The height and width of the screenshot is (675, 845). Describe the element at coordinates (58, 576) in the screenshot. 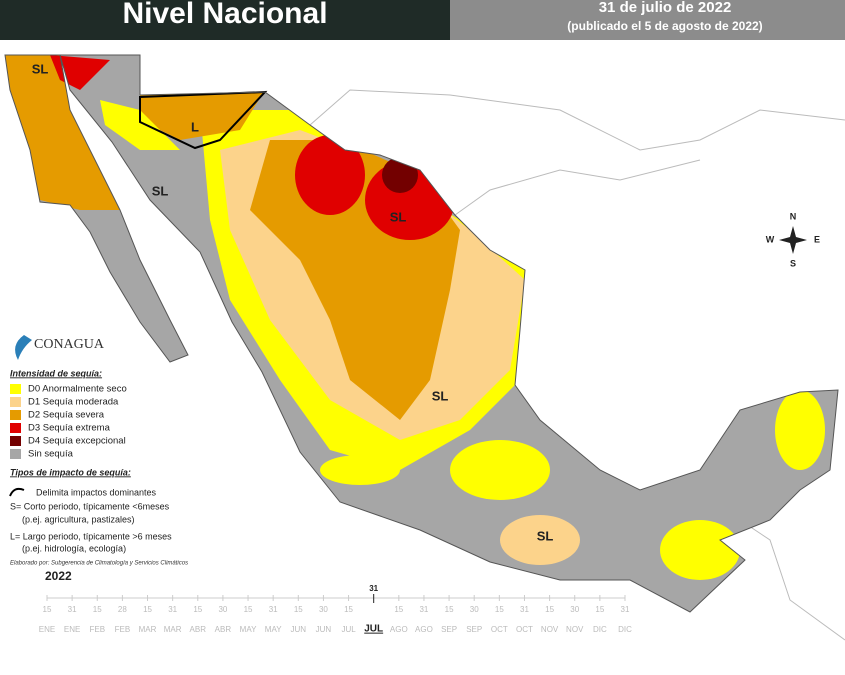

I see `timeline-year: 2022` at that location.